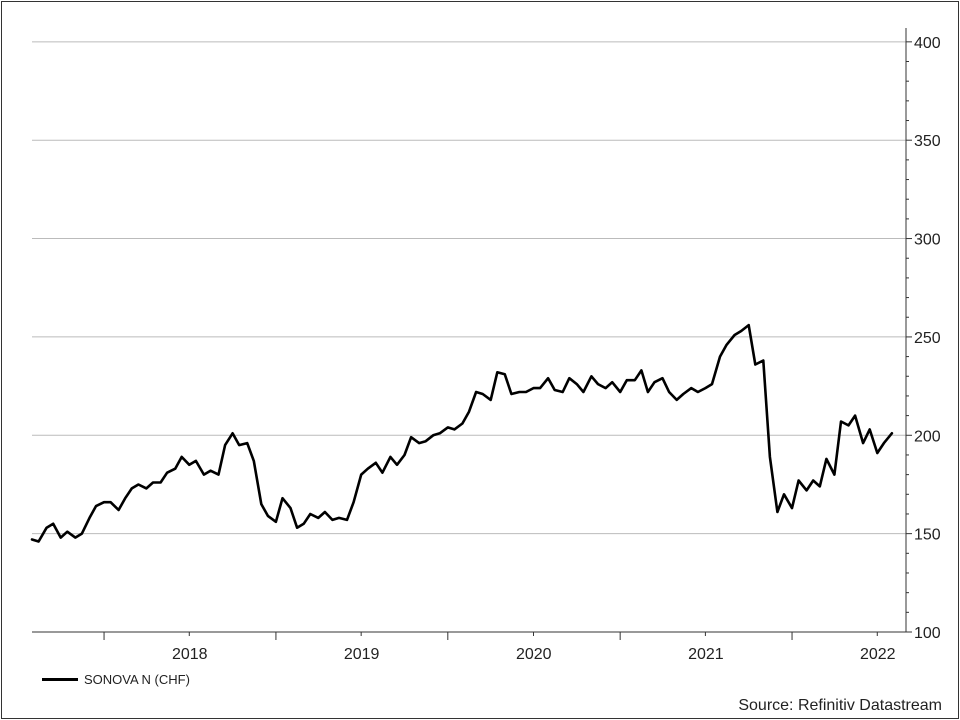  Describe the element at coordinates (190, 654) in the screenshot. I see `x-tick-label-2018: 2018` at that location.